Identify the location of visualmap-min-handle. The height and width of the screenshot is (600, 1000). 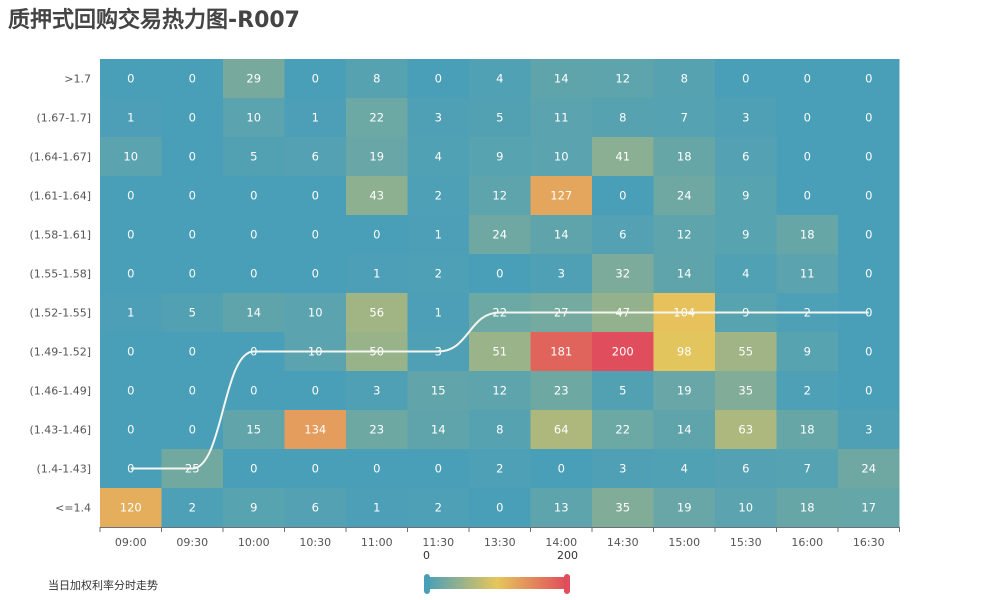
(427, 584).